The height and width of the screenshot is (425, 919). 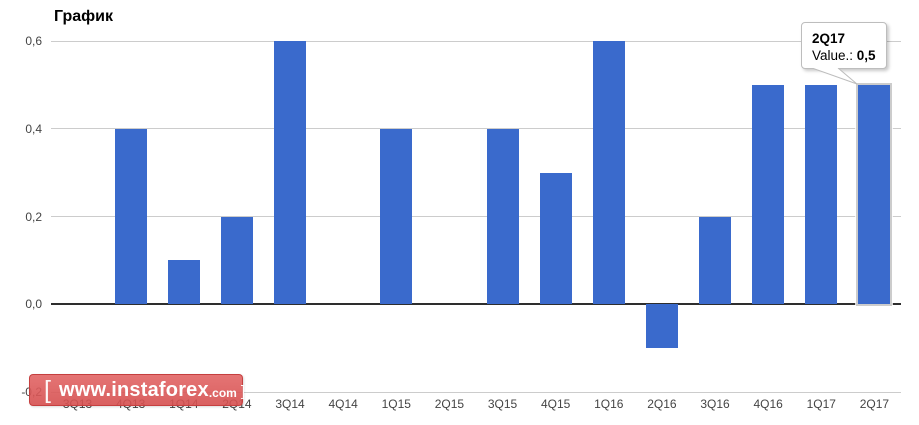 I want to click on tooltip: 2Q17 Value.: 0,5, so click(x=844, y=45).